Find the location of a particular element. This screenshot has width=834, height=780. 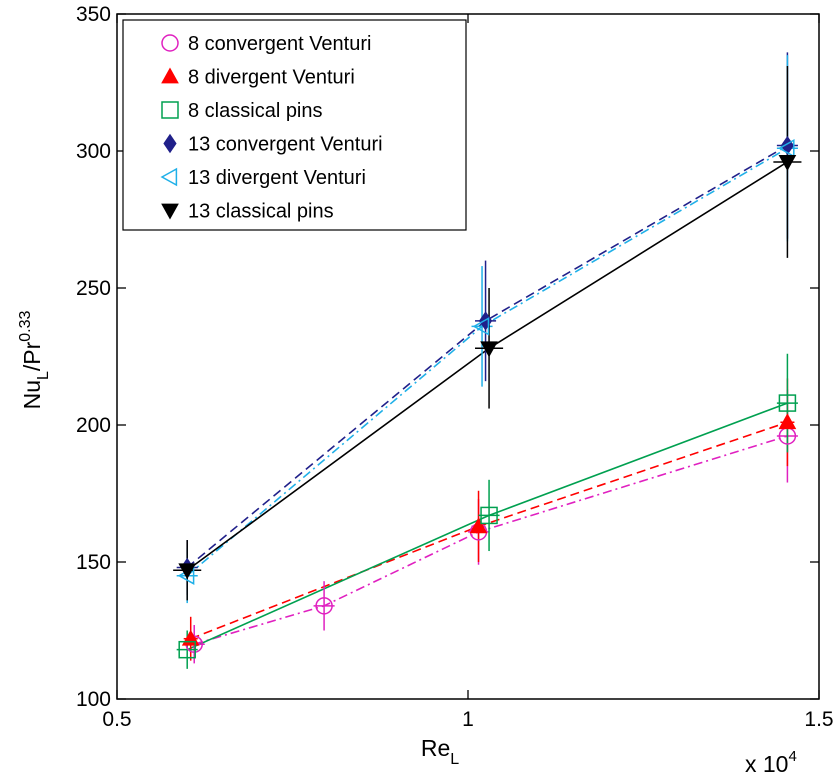

data-point-8-convergent-venturi is located at coordinates (324, 606).